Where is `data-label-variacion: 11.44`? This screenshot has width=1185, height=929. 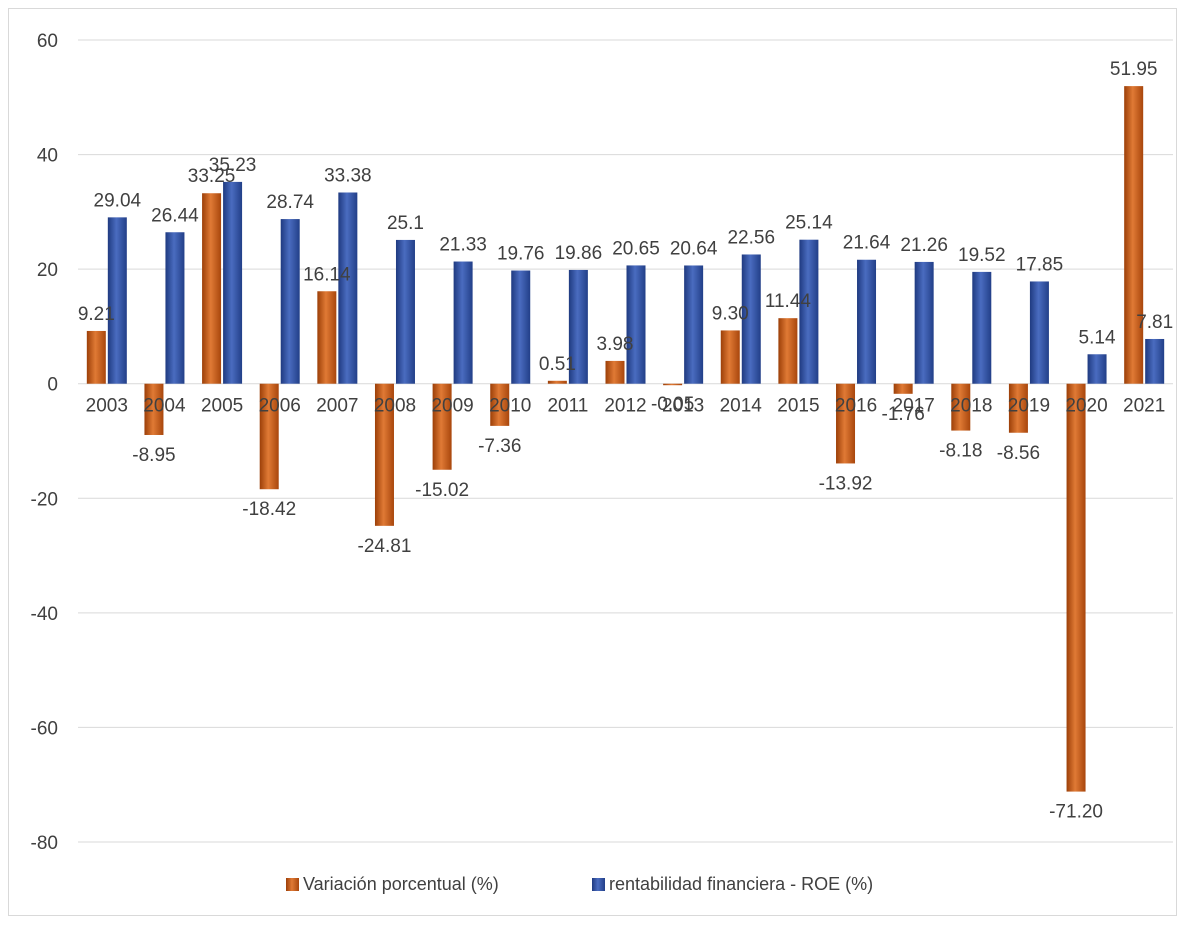
data-label-variacion: 11.44 is located at coordinates (788, 301).